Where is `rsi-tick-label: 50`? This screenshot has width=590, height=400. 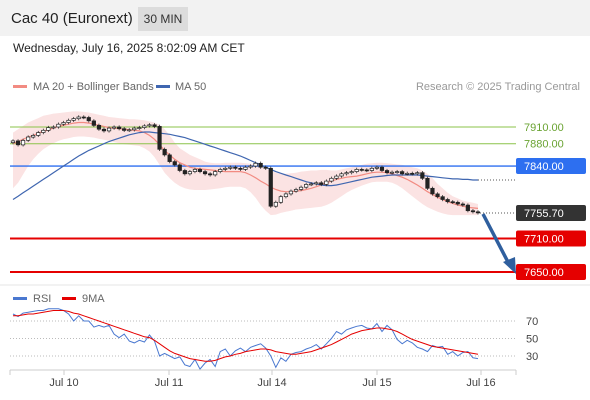 rsi-tick-label: 50 is located at coordinates (532, 340).